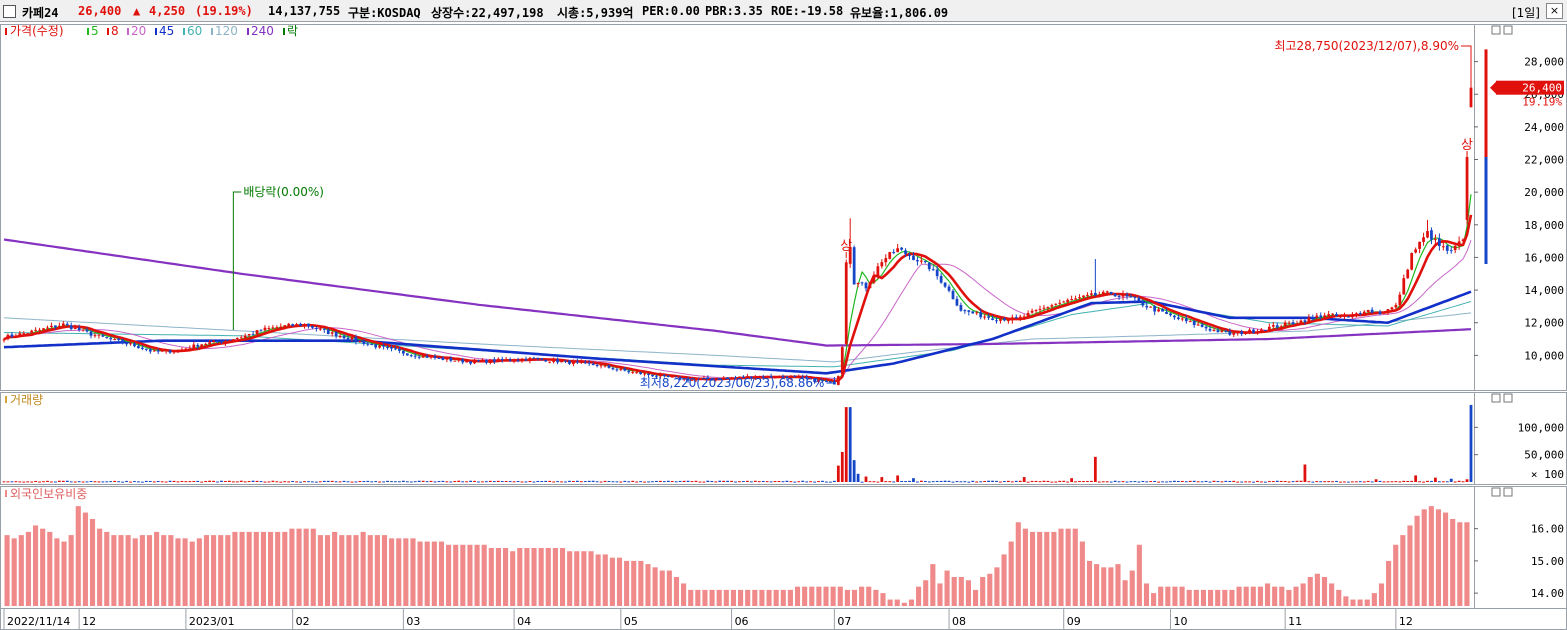 The image size is (1567, 630). I want to click on x-tick-label: 2022/11/14, so click(38, 621).